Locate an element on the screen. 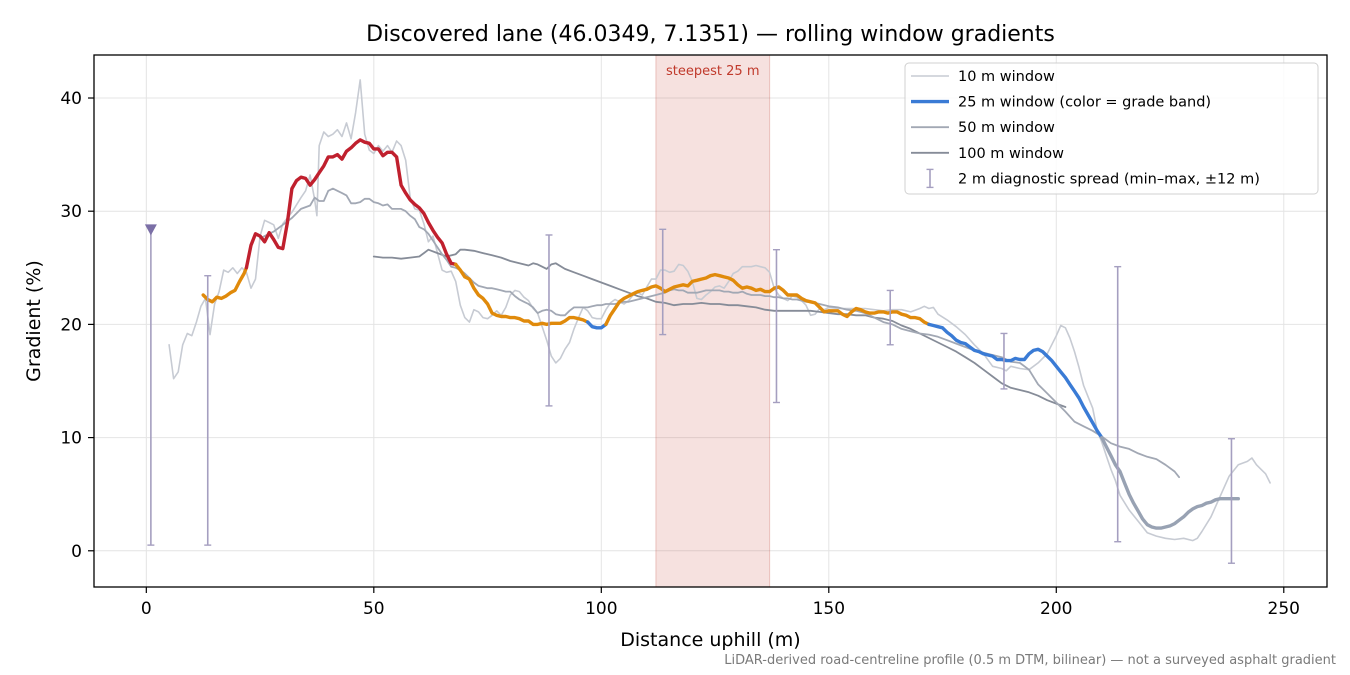 Image resolution: width=1350 pixels, height=675 pixels. x-axis: 0 50 100 150 200 250 is located at coordinates (720, 603).